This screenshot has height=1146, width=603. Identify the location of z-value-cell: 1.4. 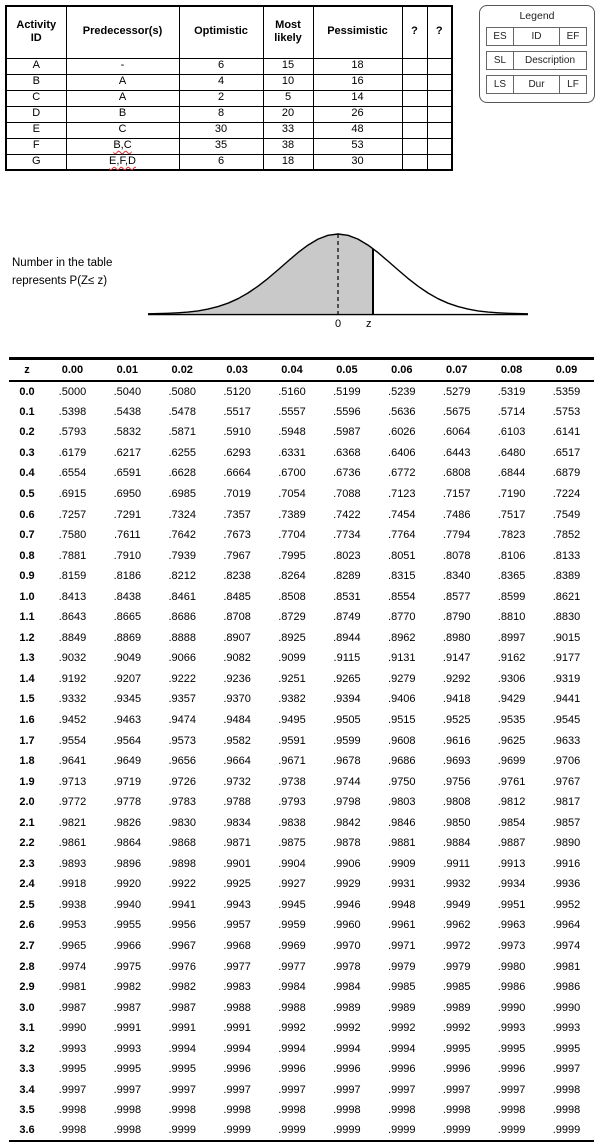
(27, 678).